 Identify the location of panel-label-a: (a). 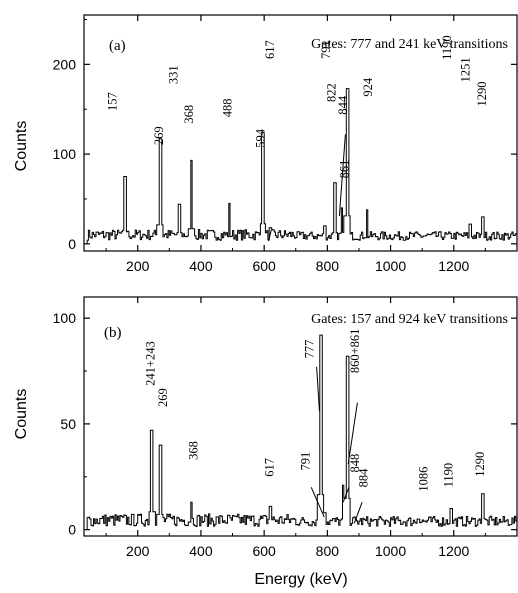
(117, 46).